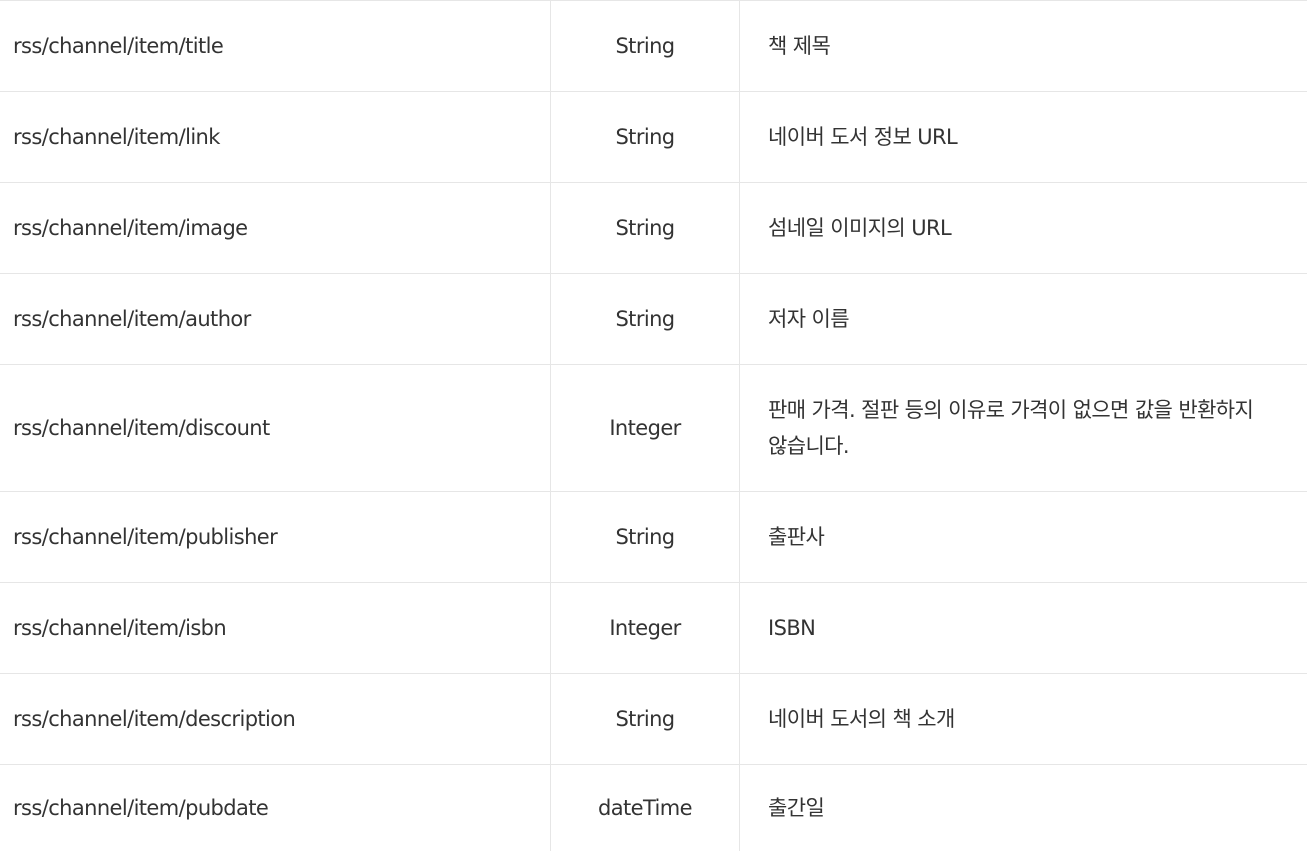 This screenshot has width=1307, height=852. I want to click on field-name-cell: rss/channel/item/image, so click(275, 228).